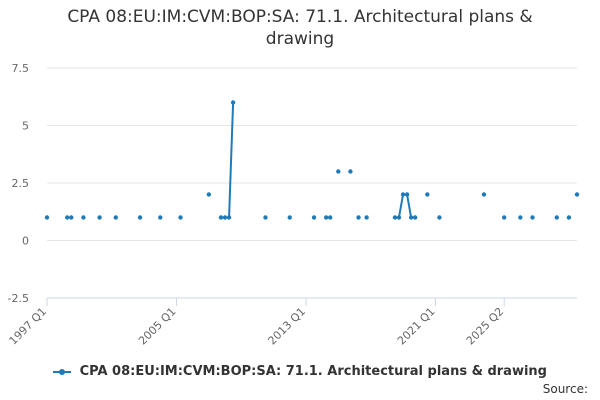 The width and height of the screenshot is (600, 400). Describe the element at coordinates (565, 389) in the screenshot. I see `source-label: Source:` at that location.